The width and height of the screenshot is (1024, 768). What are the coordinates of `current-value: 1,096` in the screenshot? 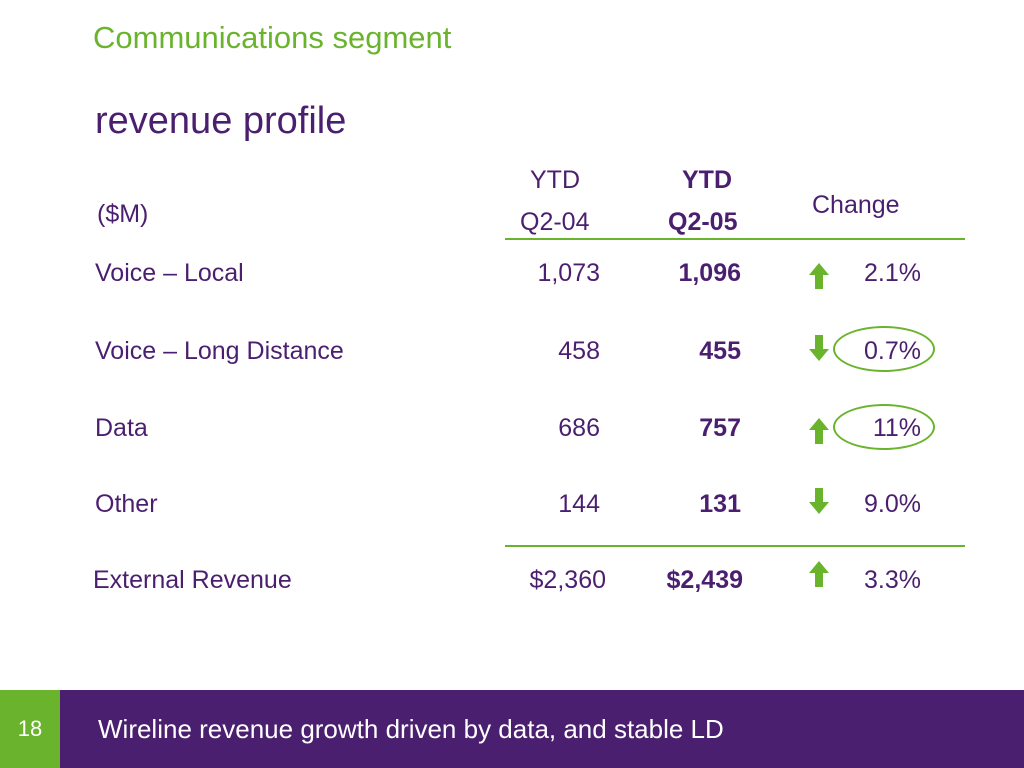 It's located at (709, 273).